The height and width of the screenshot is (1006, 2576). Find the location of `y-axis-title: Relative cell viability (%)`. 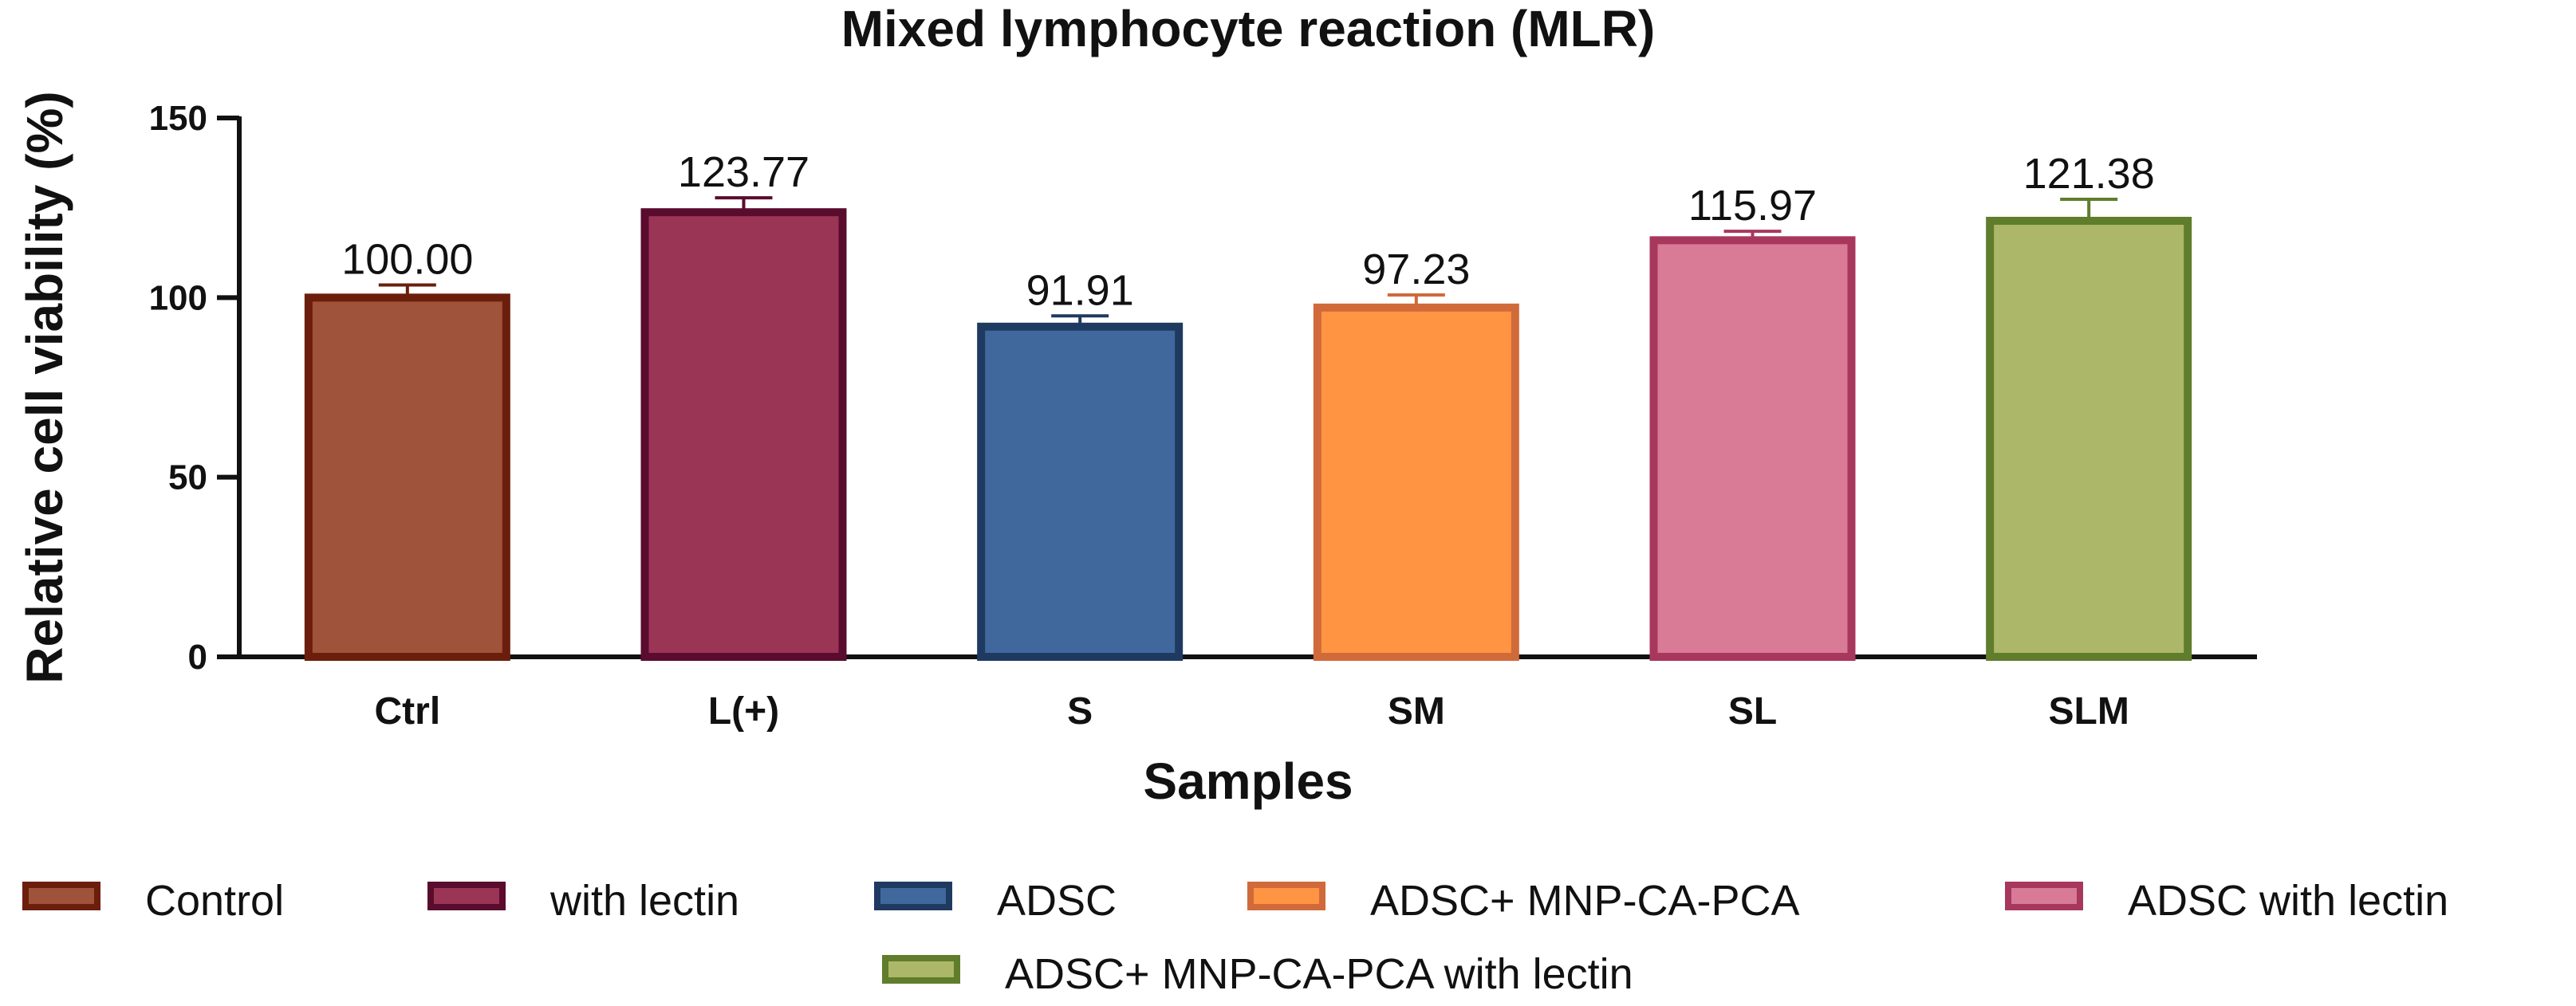

y-axis-title: Relative cell viability (%) is located at coordinates (44, 387).